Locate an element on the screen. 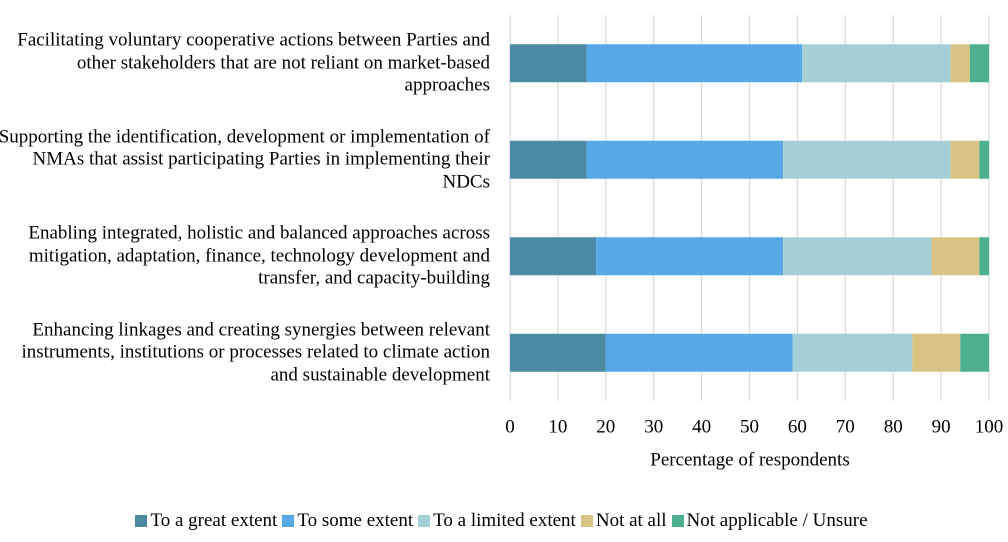 This screenshot has width=1008, height=542. legend-label: To a limited extent is located at coordinates (504, 520).